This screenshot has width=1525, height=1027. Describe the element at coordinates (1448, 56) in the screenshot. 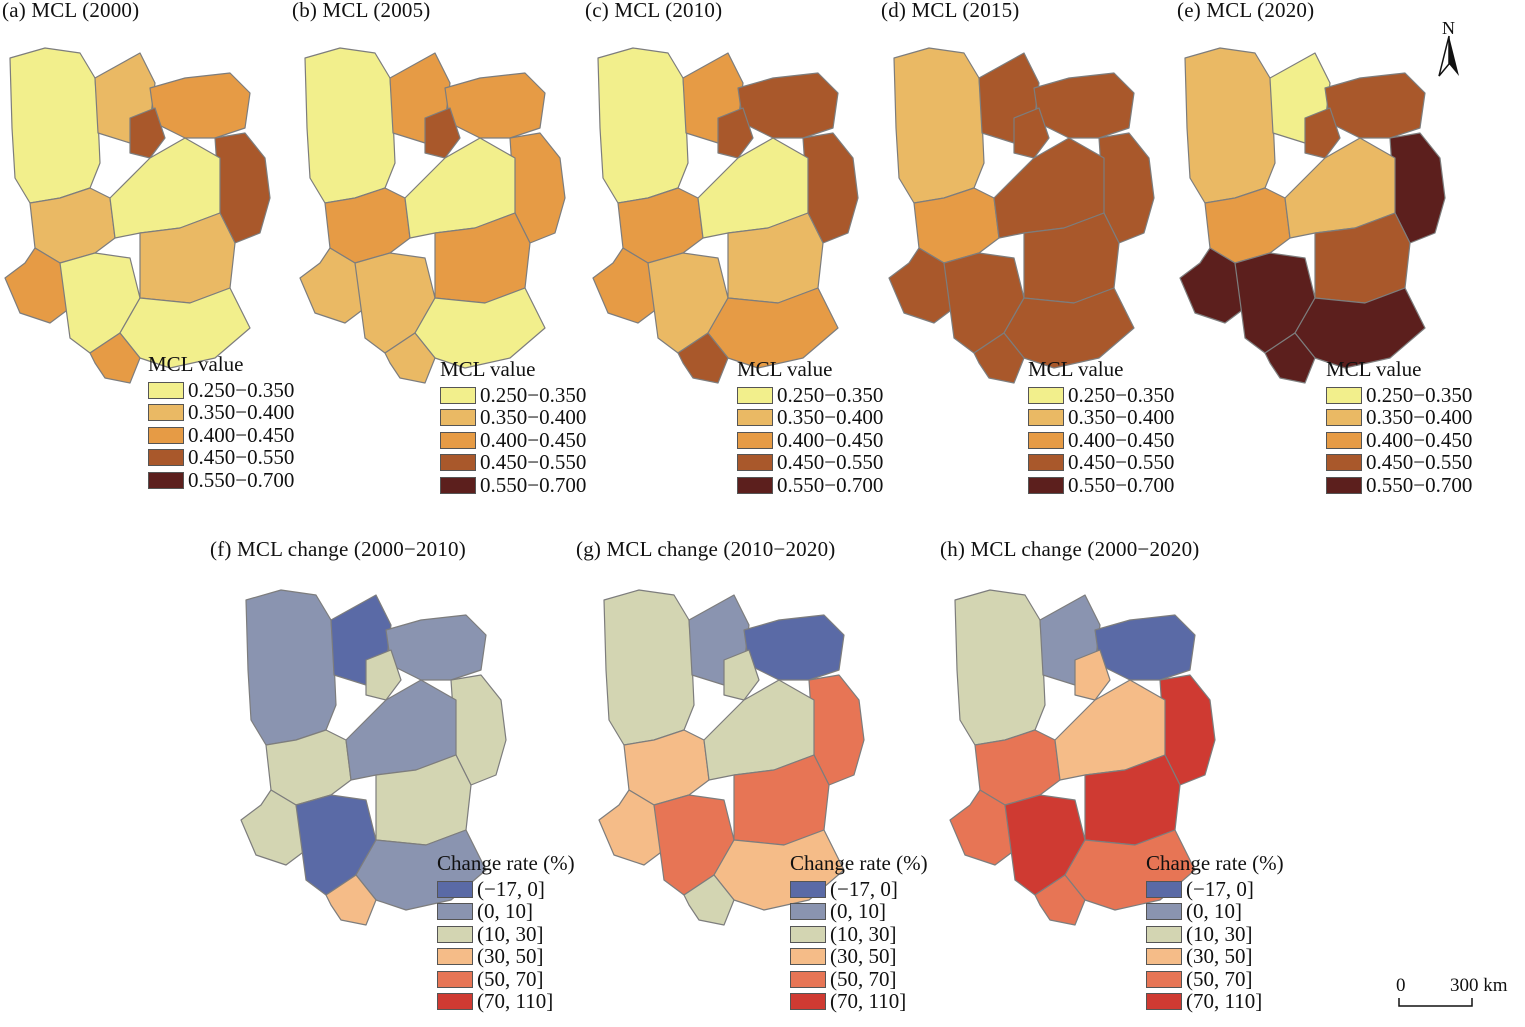

I see `north-arrow-icon` at that location.